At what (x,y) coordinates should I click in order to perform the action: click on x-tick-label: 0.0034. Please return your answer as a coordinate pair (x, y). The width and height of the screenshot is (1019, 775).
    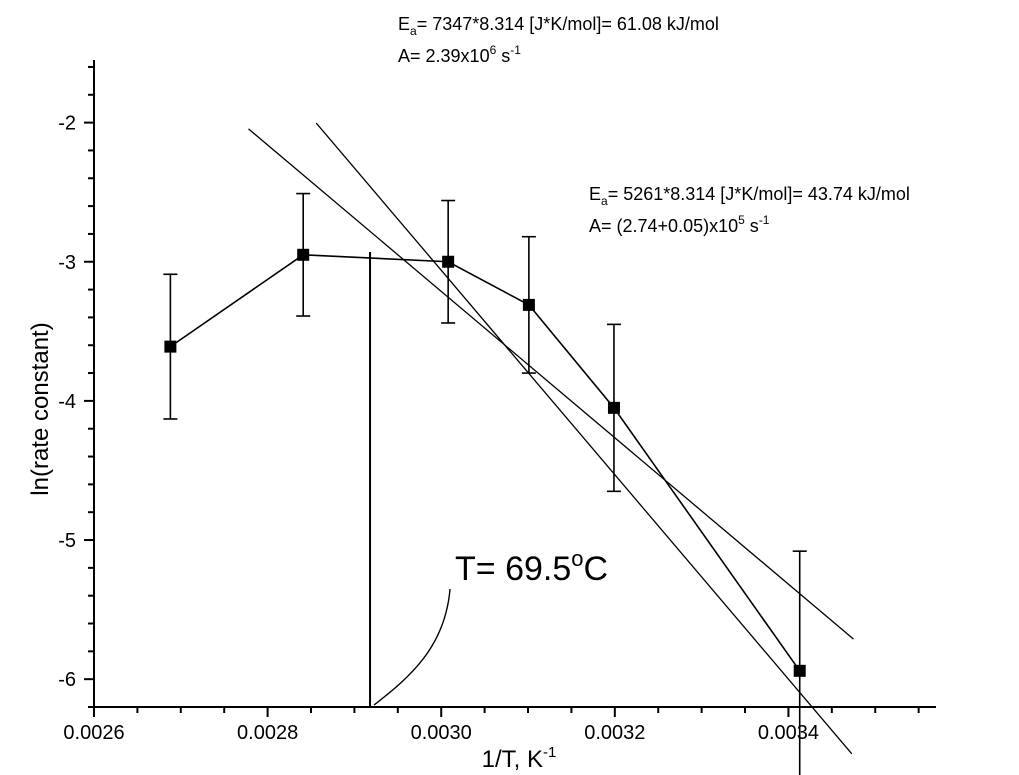
    Looking at the image, I should click on (788, 733).